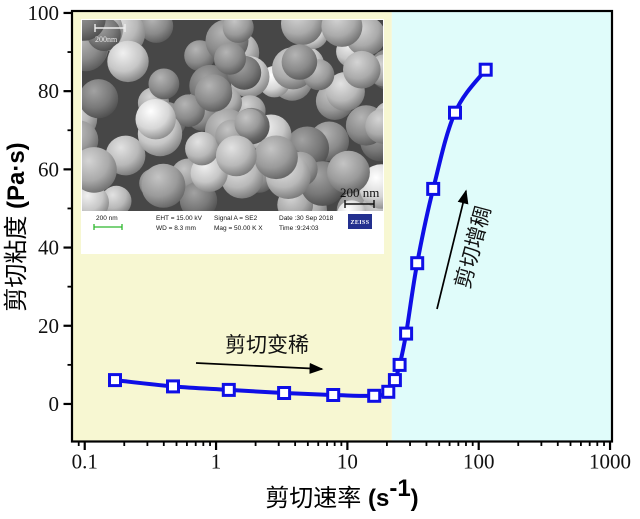  I want to click on y-tick-label: 40, so click(48, 248).